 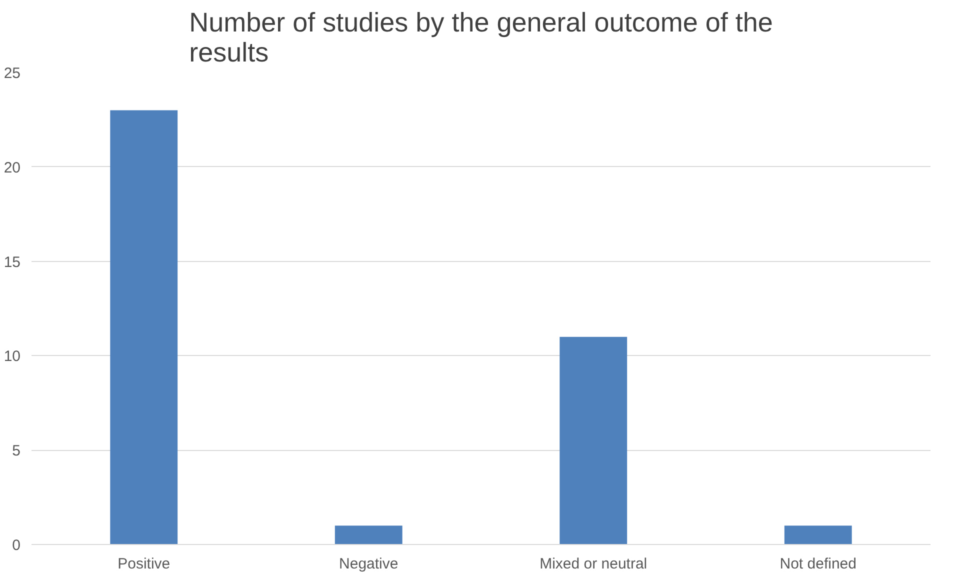 What do you see at coordinates (16, 545) in the screenshot?
I see `y-tick-label: 0` at bounding box center [16, 545].